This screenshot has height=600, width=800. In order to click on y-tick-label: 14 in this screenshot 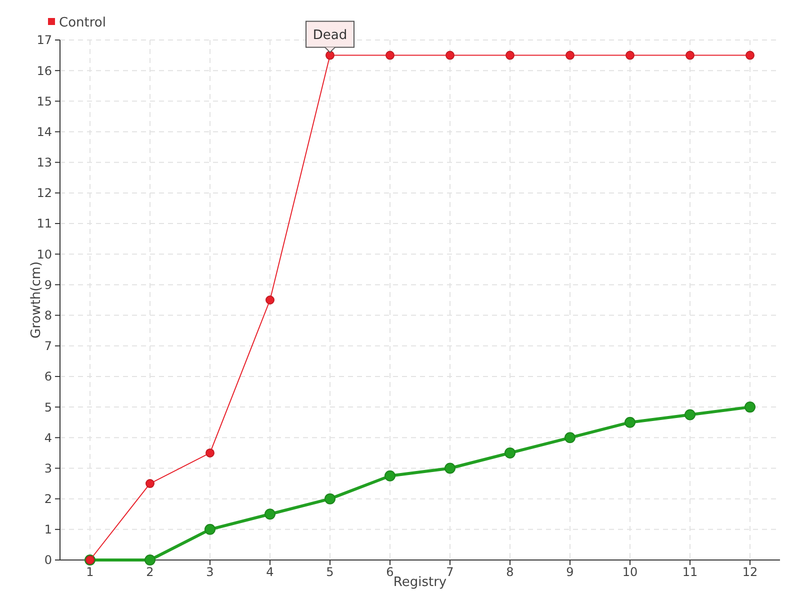, I will do `click(44, 131)`.